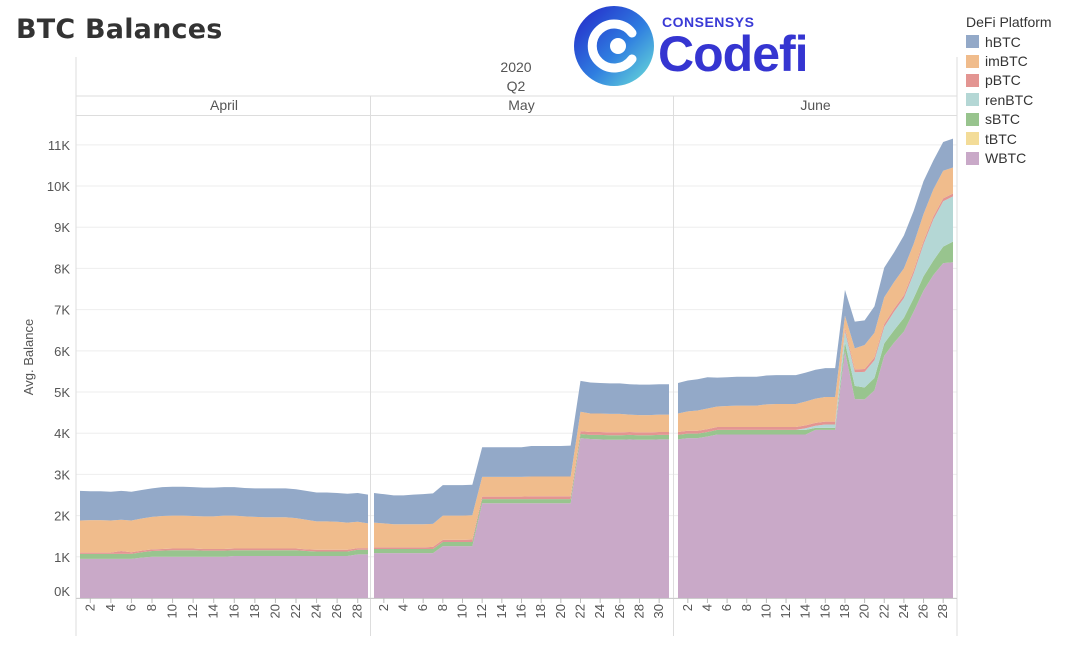 The height and width of the screenshot is (649, 1080). I want to click on legend-item: imBTC, so click(1022, 60).